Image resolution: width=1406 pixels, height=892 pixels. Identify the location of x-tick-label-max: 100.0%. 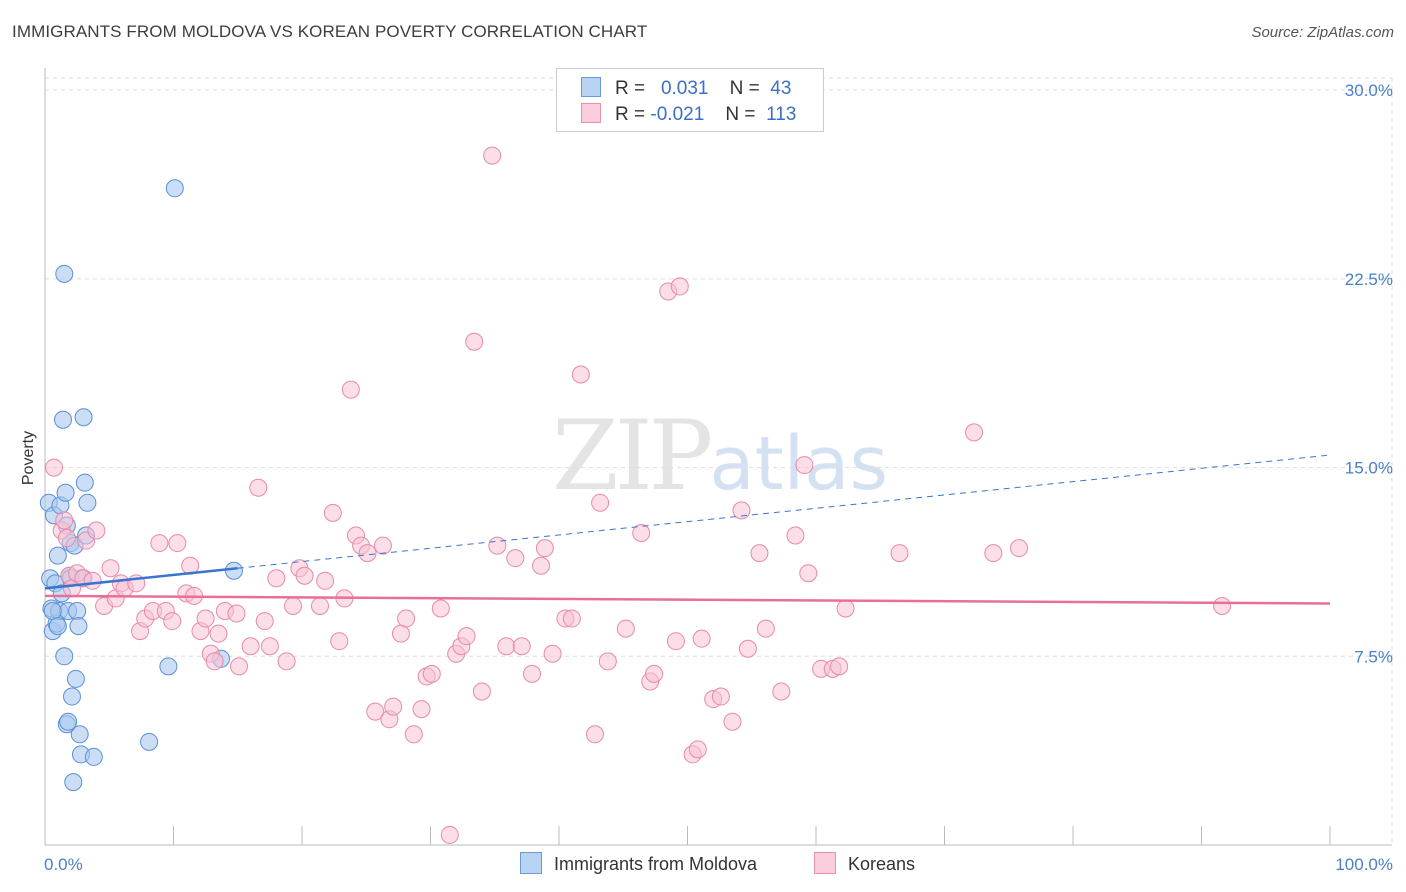
(1364, 864).